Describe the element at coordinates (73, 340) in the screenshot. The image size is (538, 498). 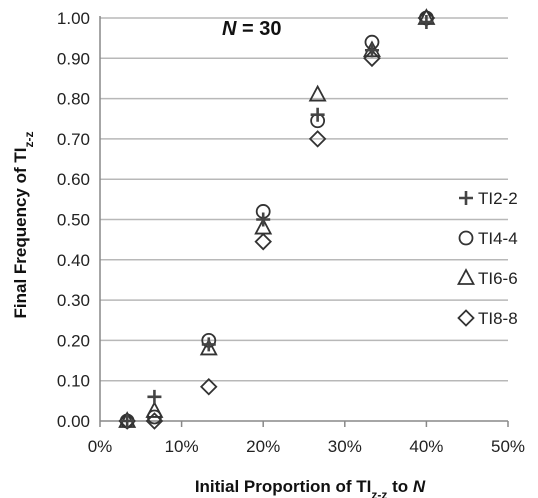
I see `y-tick-label: 0.20` at that location.